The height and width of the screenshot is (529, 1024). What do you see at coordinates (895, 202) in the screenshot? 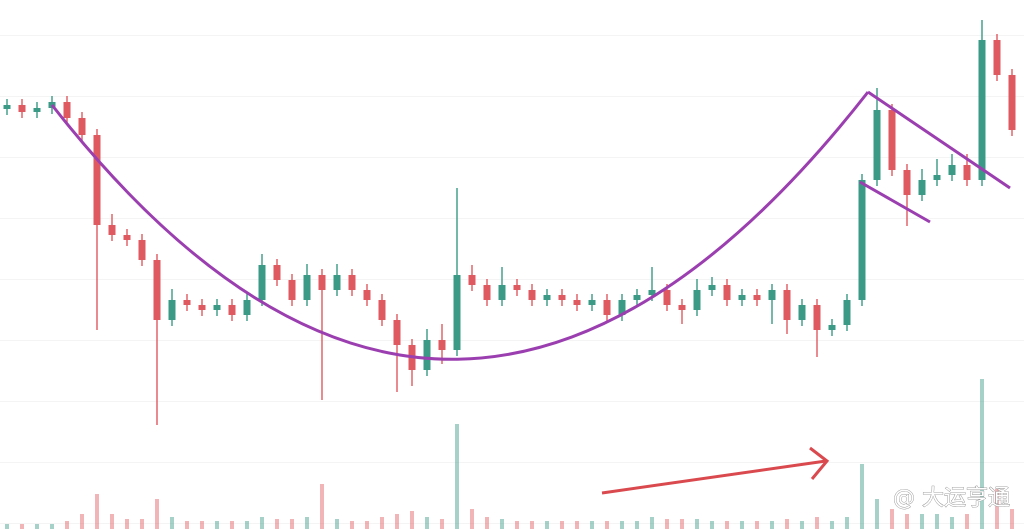
I see `handle-lower-line` at bounding box center [895, 202].